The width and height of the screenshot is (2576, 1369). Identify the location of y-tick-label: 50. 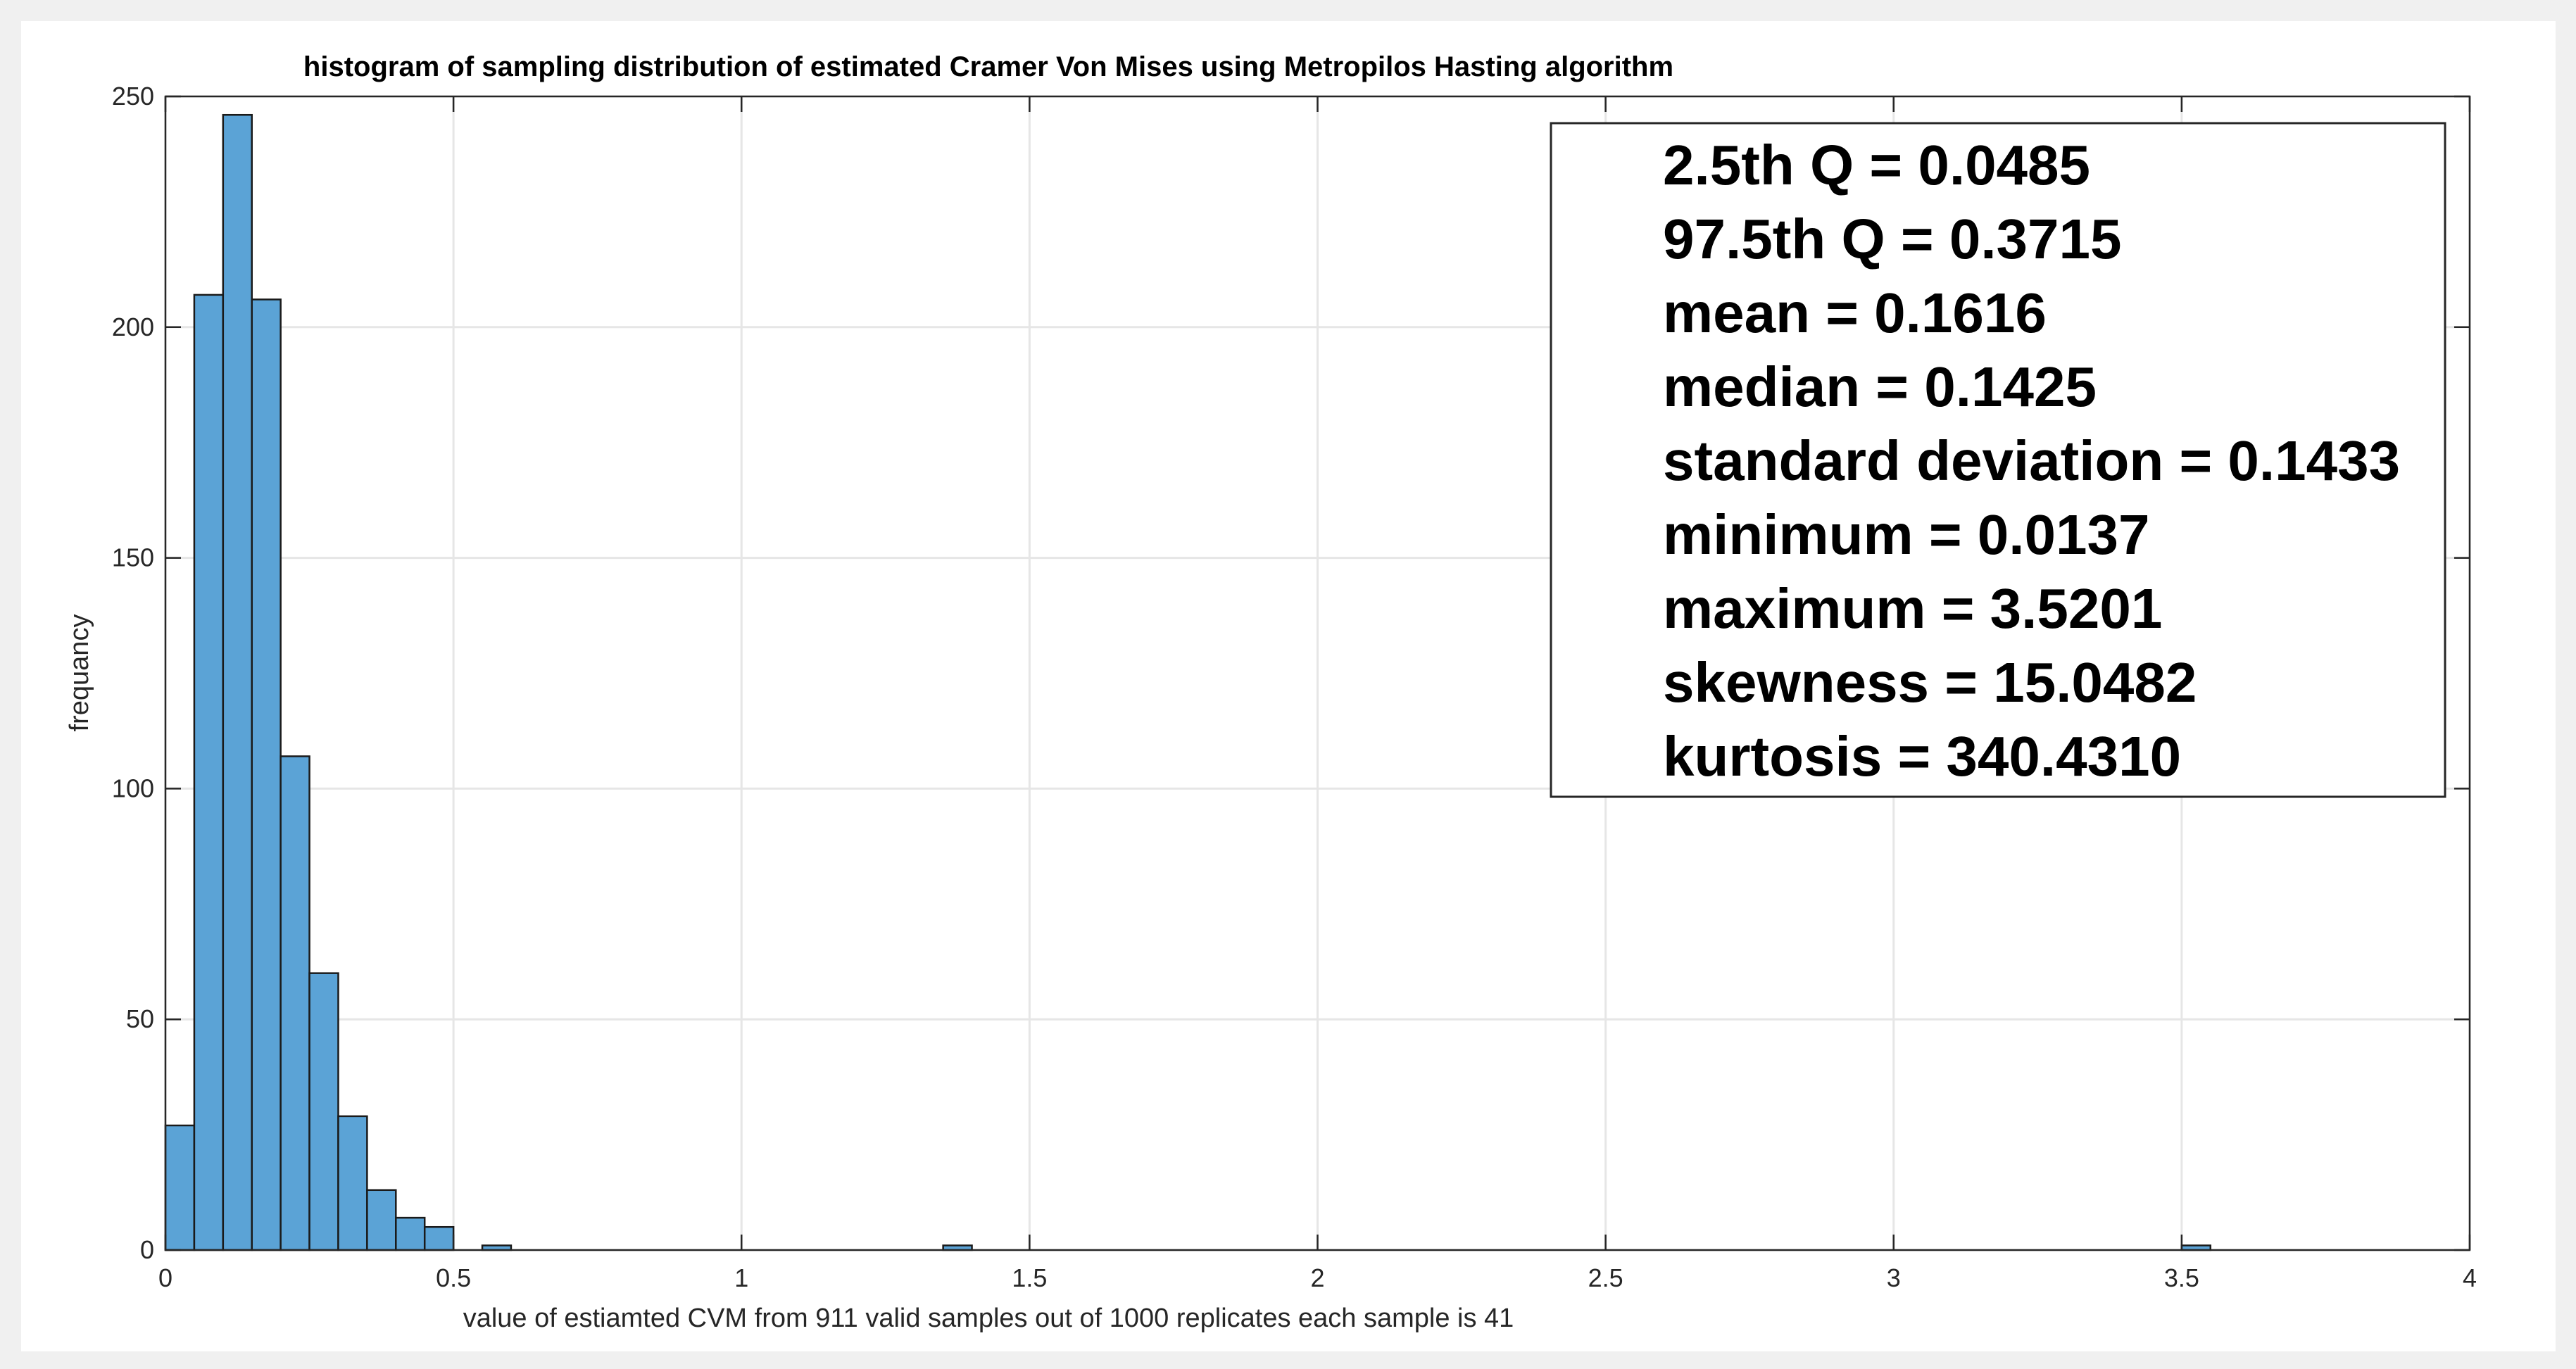
(140, 1018).